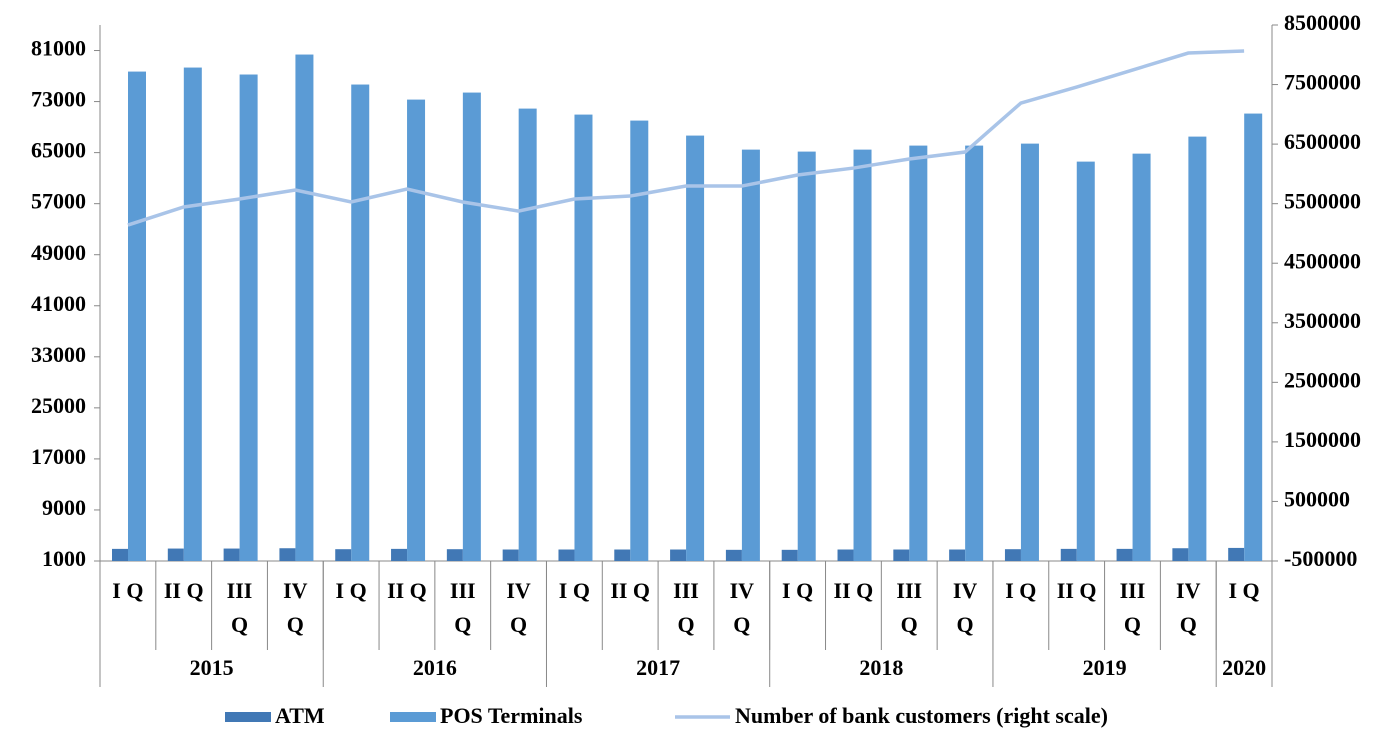  What do you see at coordinates (1322, 82) in the screenshot?
I see `y2-tick-label: 7500000` at bounding box center [1322, 82].